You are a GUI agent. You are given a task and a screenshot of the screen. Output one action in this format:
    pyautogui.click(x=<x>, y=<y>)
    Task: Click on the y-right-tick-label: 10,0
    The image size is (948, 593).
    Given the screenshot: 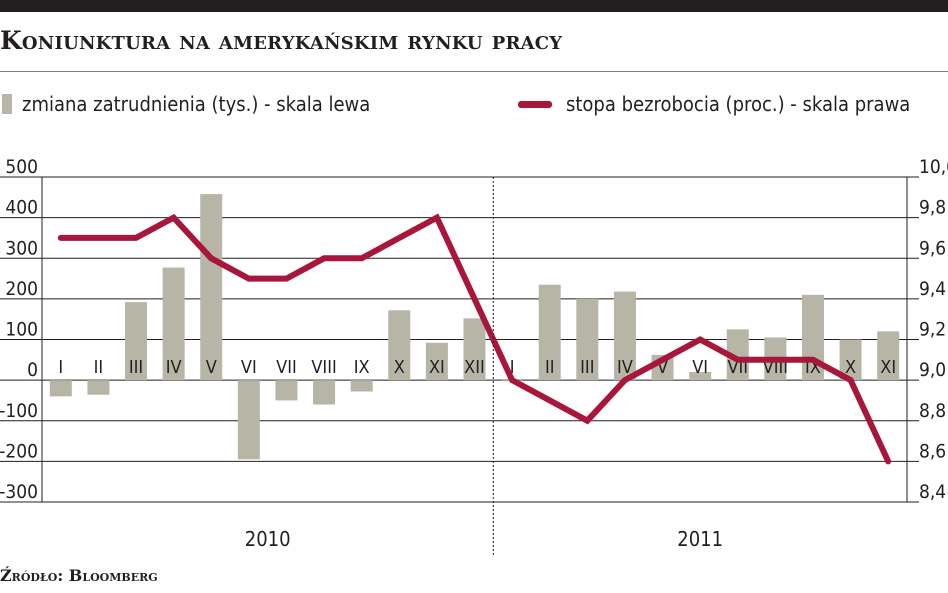 What is the action you would take?
    pyautogui.click(x=933, y=167)
    